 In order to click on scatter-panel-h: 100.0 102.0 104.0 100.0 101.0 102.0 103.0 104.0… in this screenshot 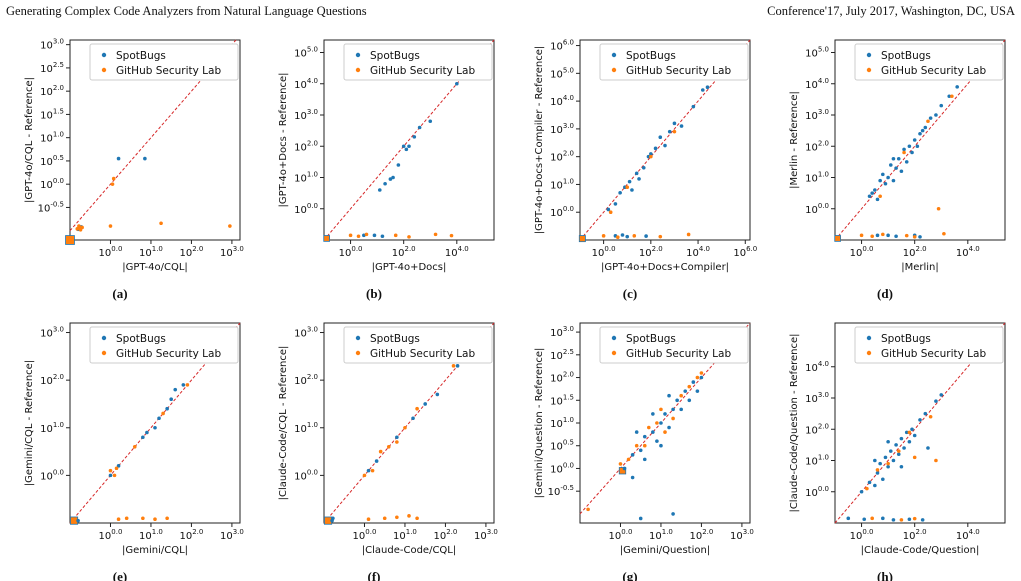, I will do `click(897, 442)`.